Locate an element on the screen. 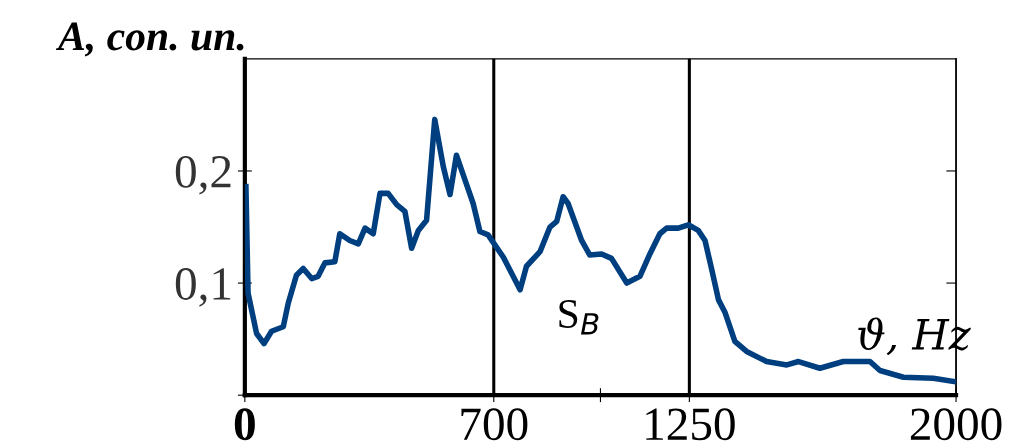 Image resolution: width=1016 pixels, height=446 pixels. x-tick-label: 2000 is located at coordinates (956, 424).